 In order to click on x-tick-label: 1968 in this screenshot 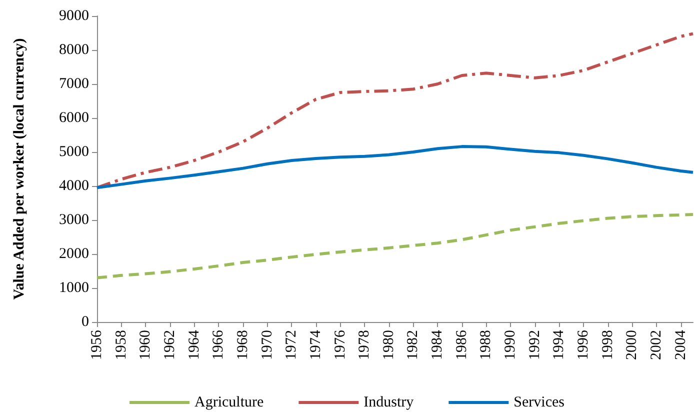, I will do `click(242, 345)`.